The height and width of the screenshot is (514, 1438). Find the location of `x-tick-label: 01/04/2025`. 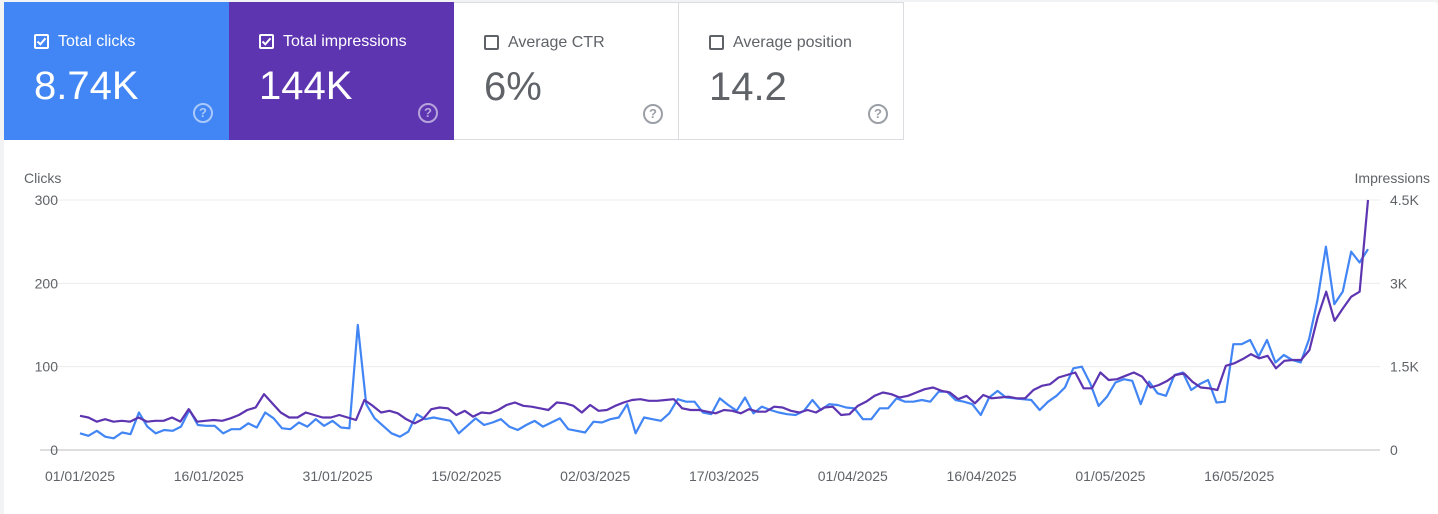

x-tick-label: 01/04/2025 is located at coordinates (853, 476).